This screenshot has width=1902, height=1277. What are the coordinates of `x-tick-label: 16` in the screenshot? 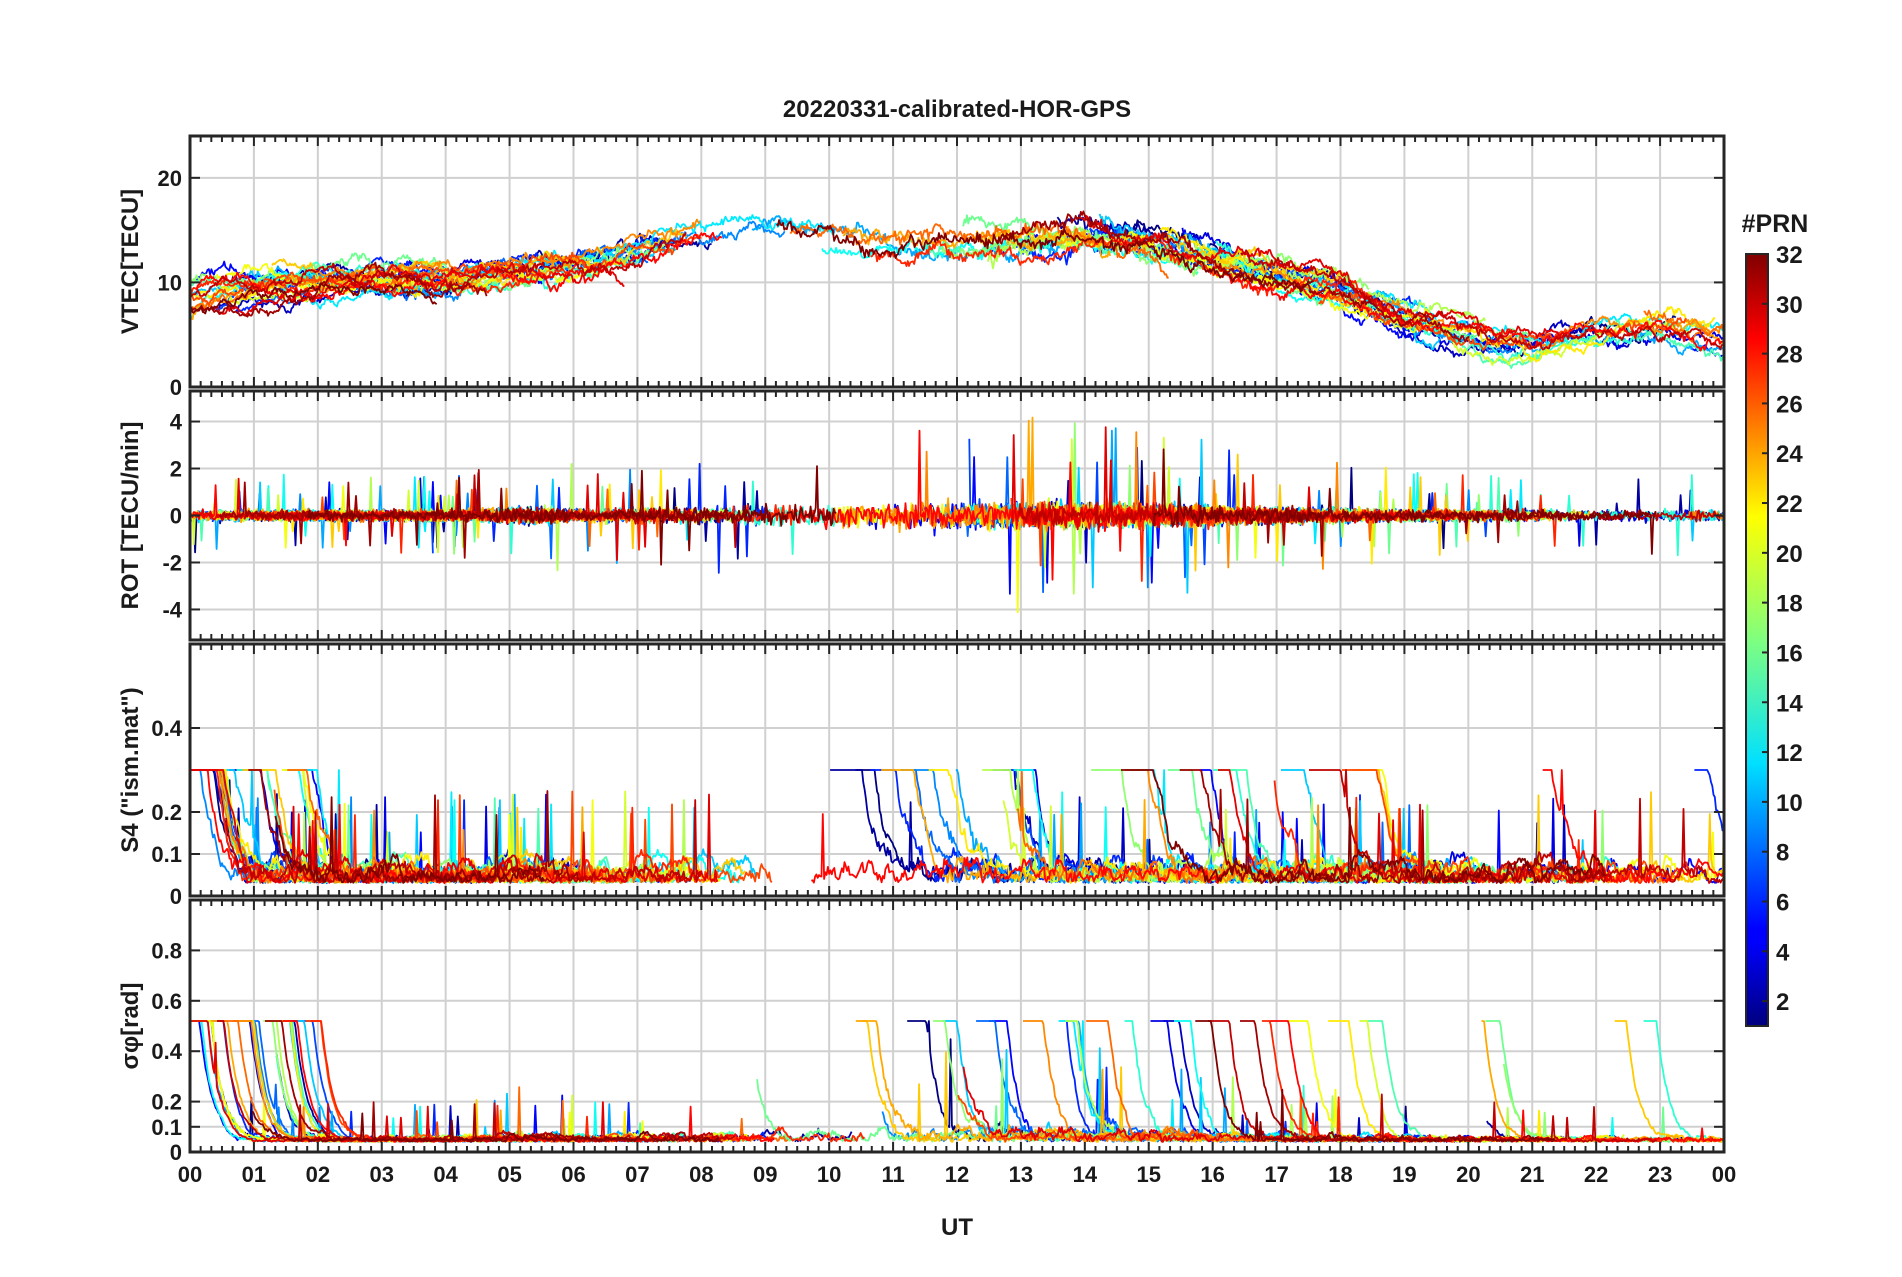 It's located at (1212, 1174).